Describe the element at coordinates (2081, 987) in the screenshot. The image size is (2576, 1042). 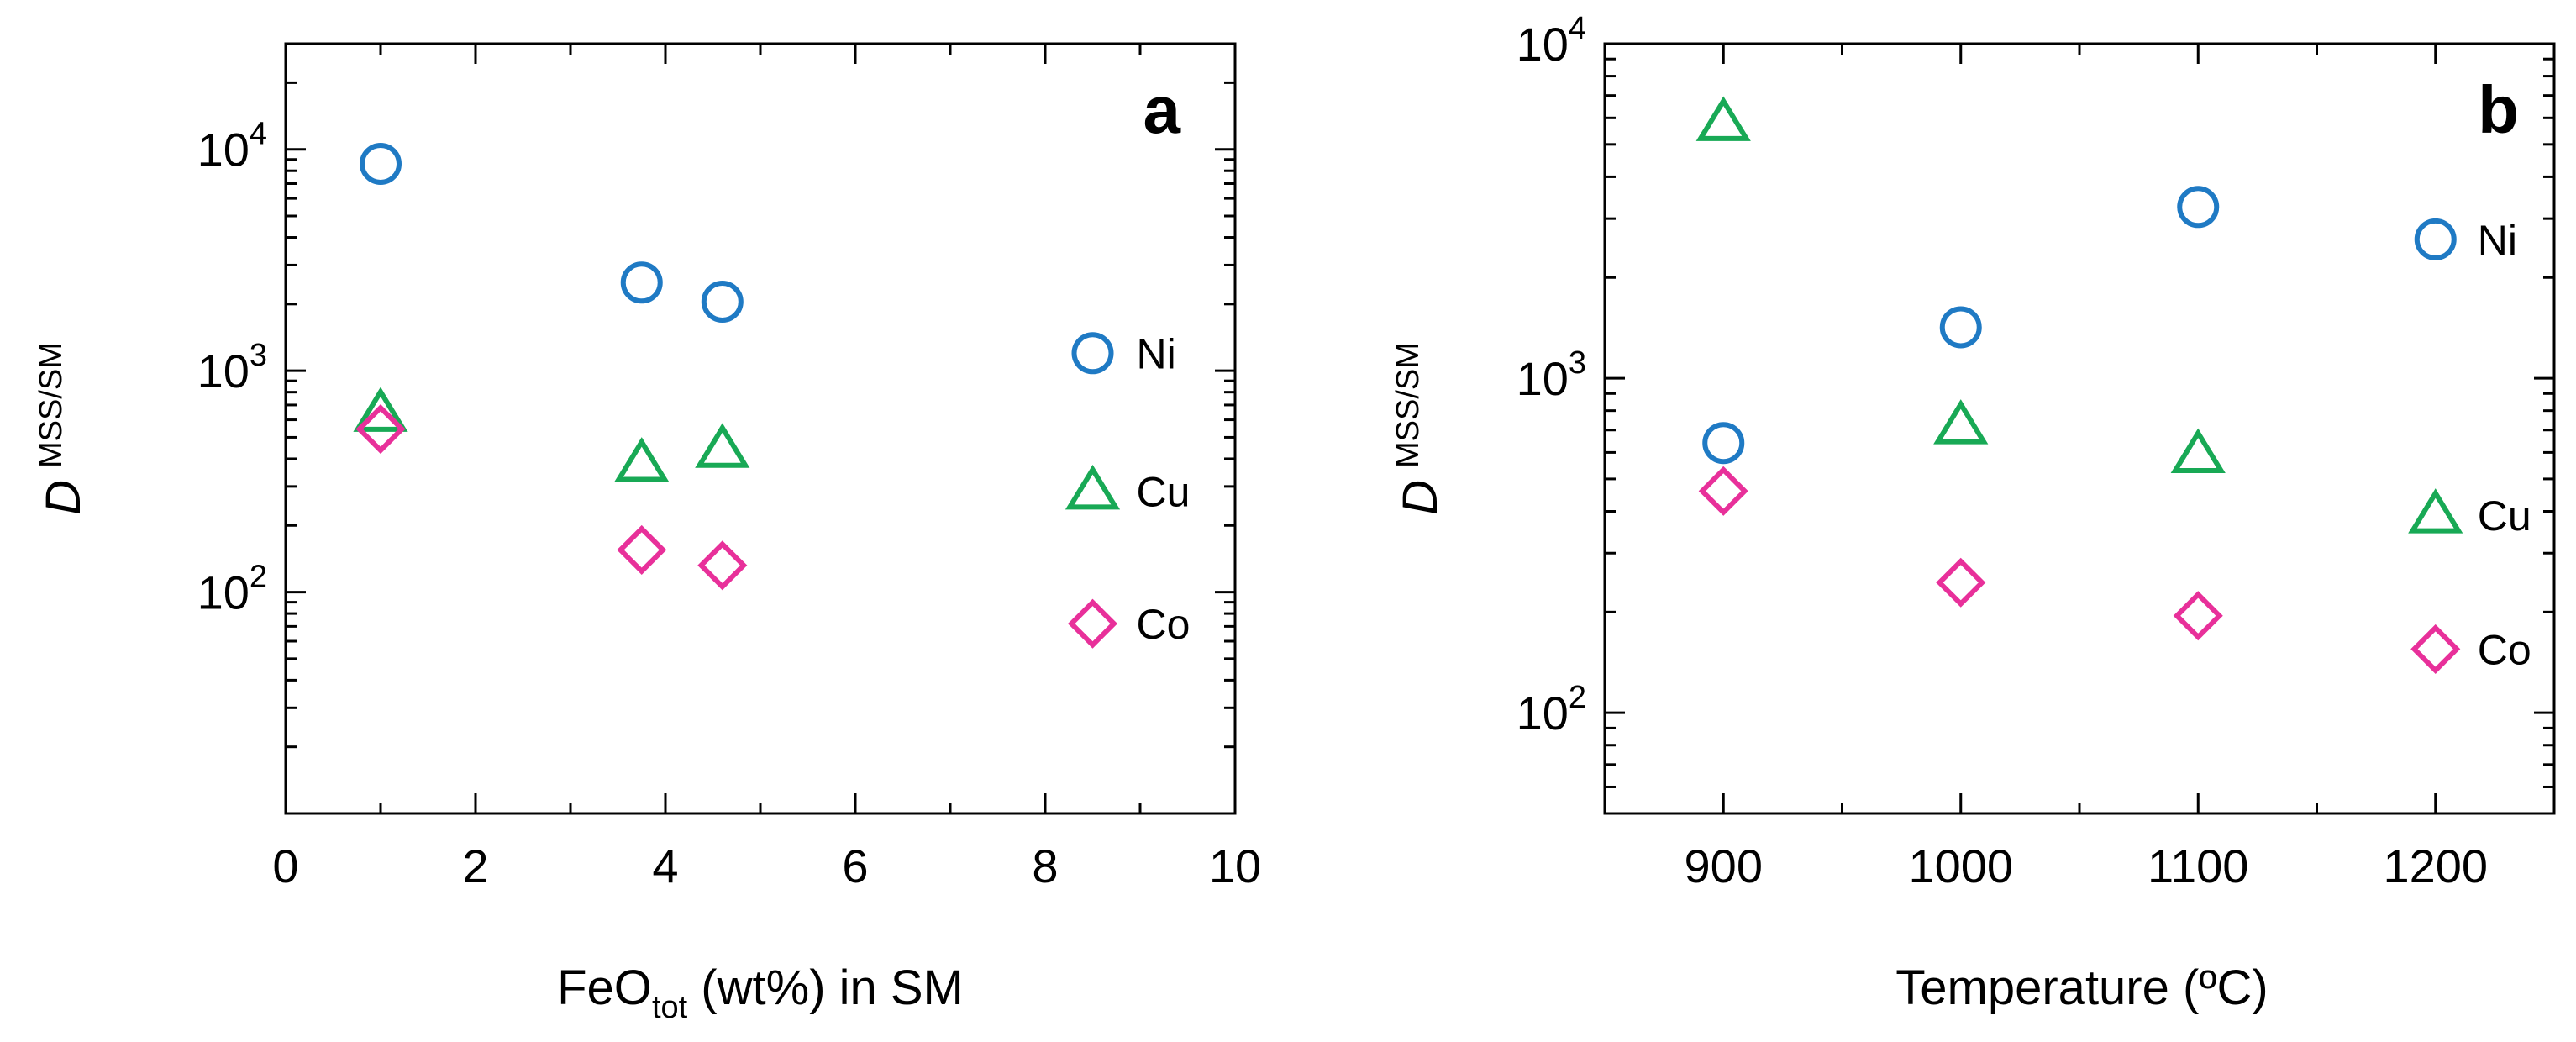
I see `x-axis-title: Temperature (ºC)` at that location.